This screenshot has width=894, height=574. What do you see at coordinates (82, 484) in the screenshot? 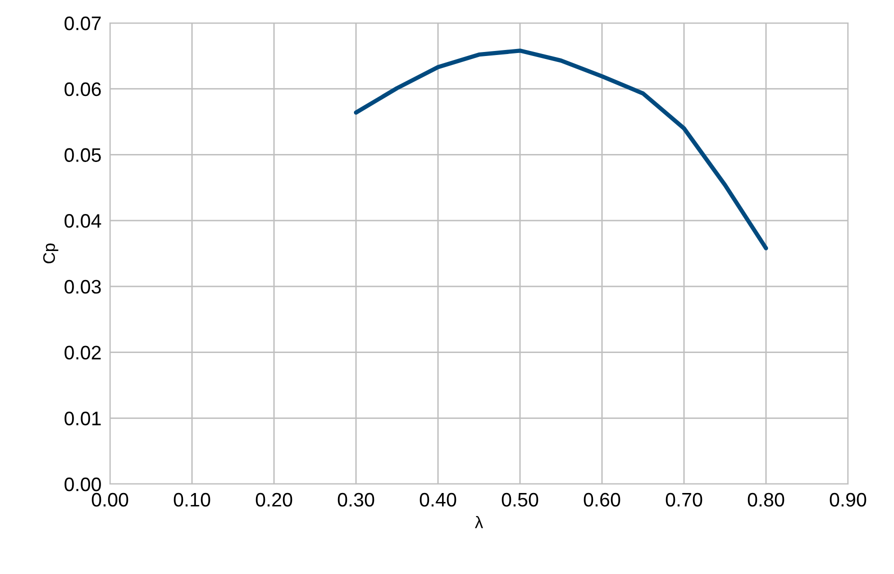
I see `y-tick-label: 0.00` at bounding box center [82, 484].